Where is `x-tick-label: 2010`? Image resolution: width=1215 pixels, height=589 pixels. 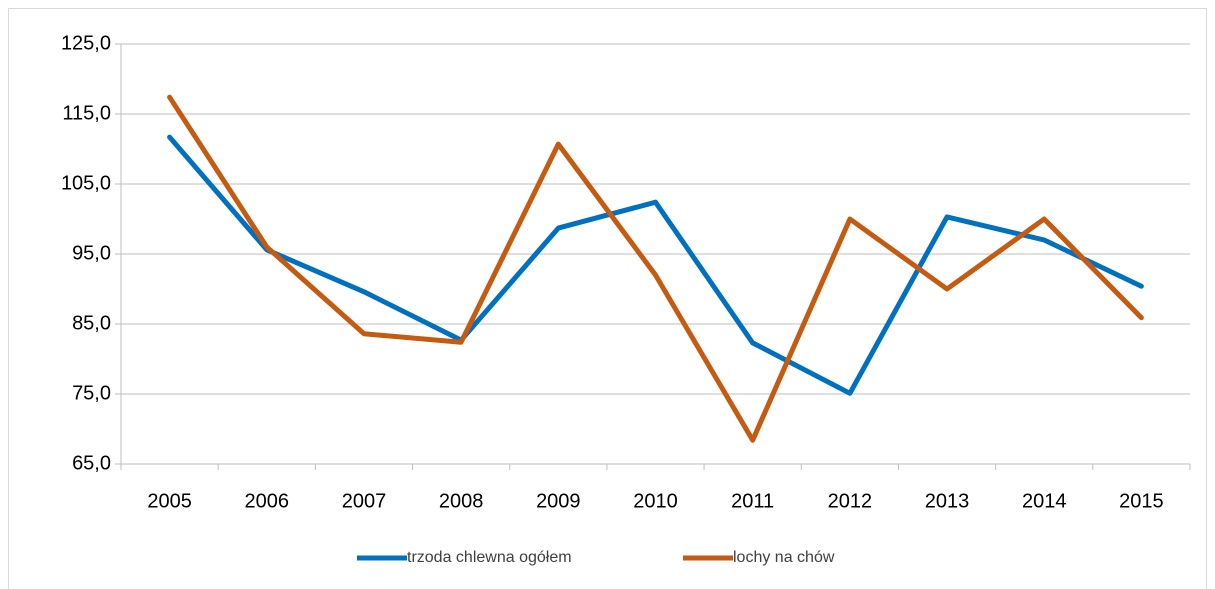 x-tick-label: 2010 is located at coordinates (655, 501).